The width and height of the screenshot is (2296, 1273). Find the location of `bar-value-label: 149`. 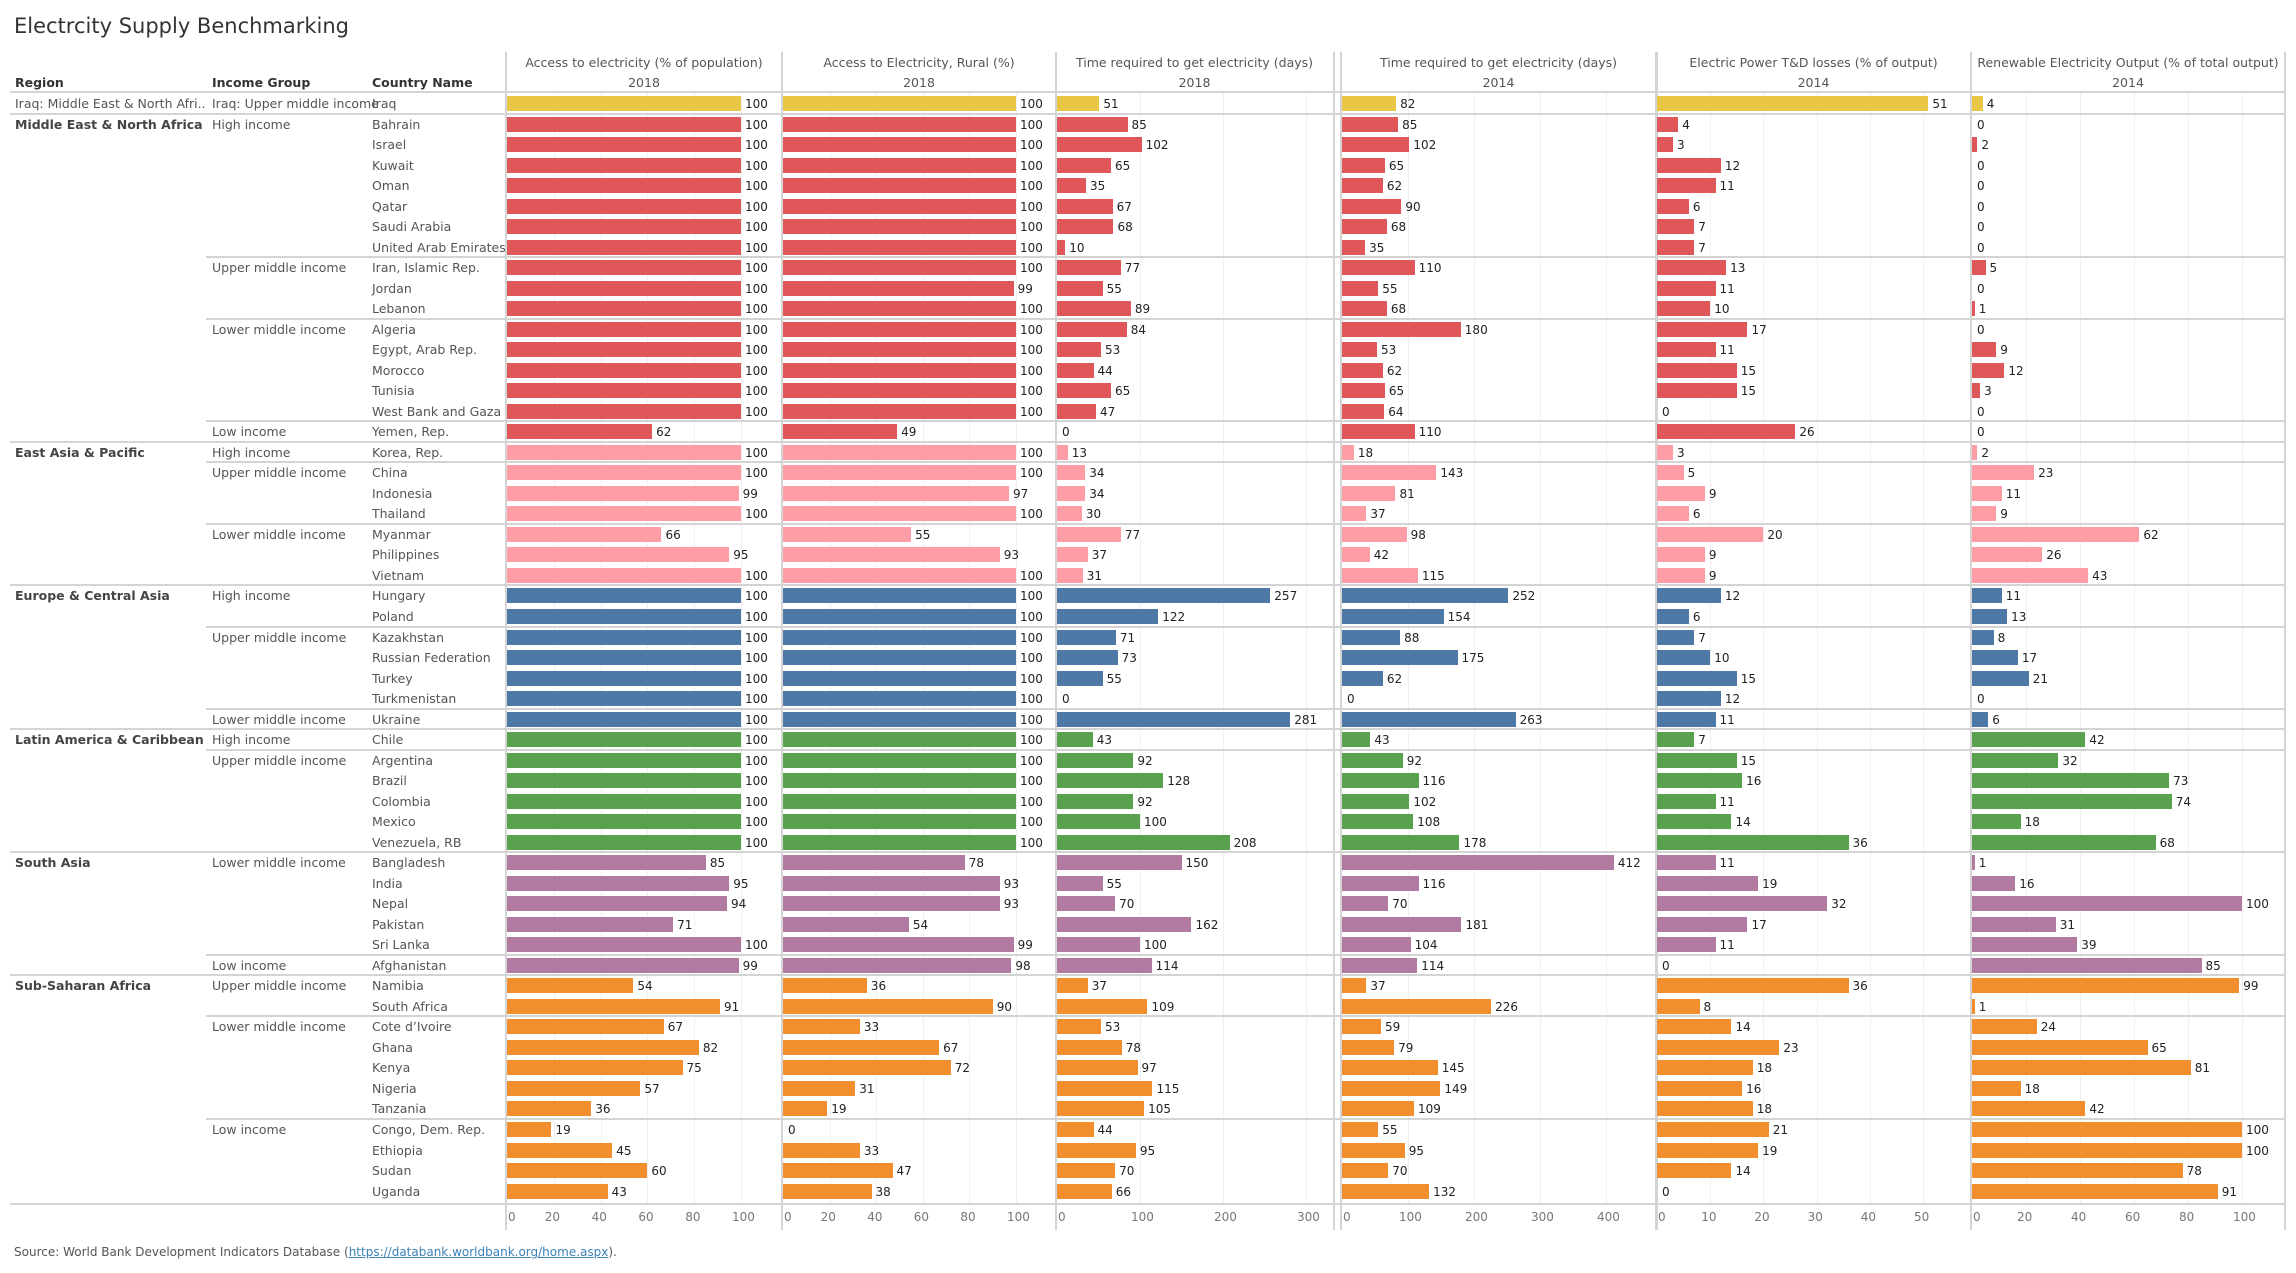

bar-value-label: 149 is located at coordinates (1456, 1088).